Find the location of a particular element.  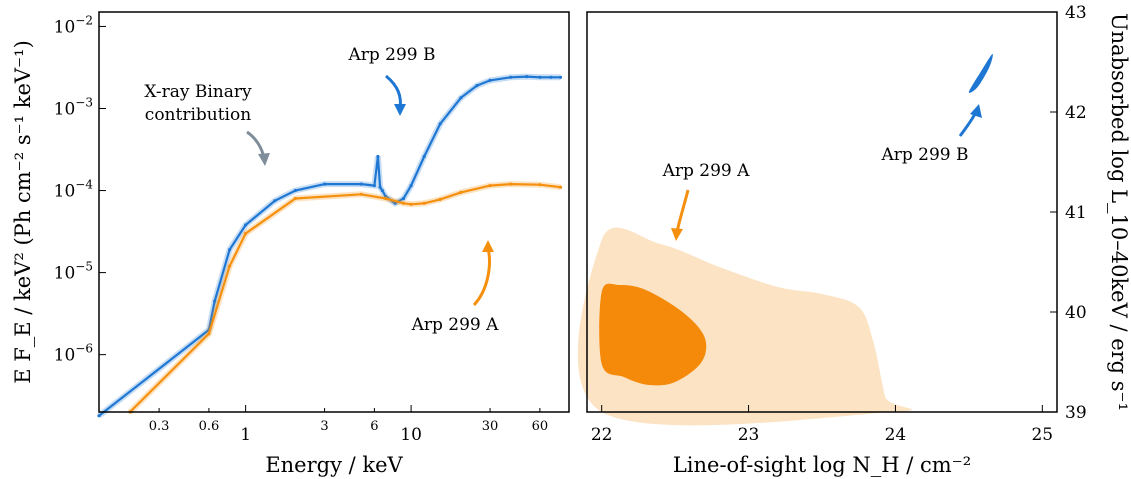

spectrum-y-ticks: 10⁻⁶ 10⁻⁵ 10⁻⁴ 10⁻³ 10⁻² is located at coordinates (80, 189).